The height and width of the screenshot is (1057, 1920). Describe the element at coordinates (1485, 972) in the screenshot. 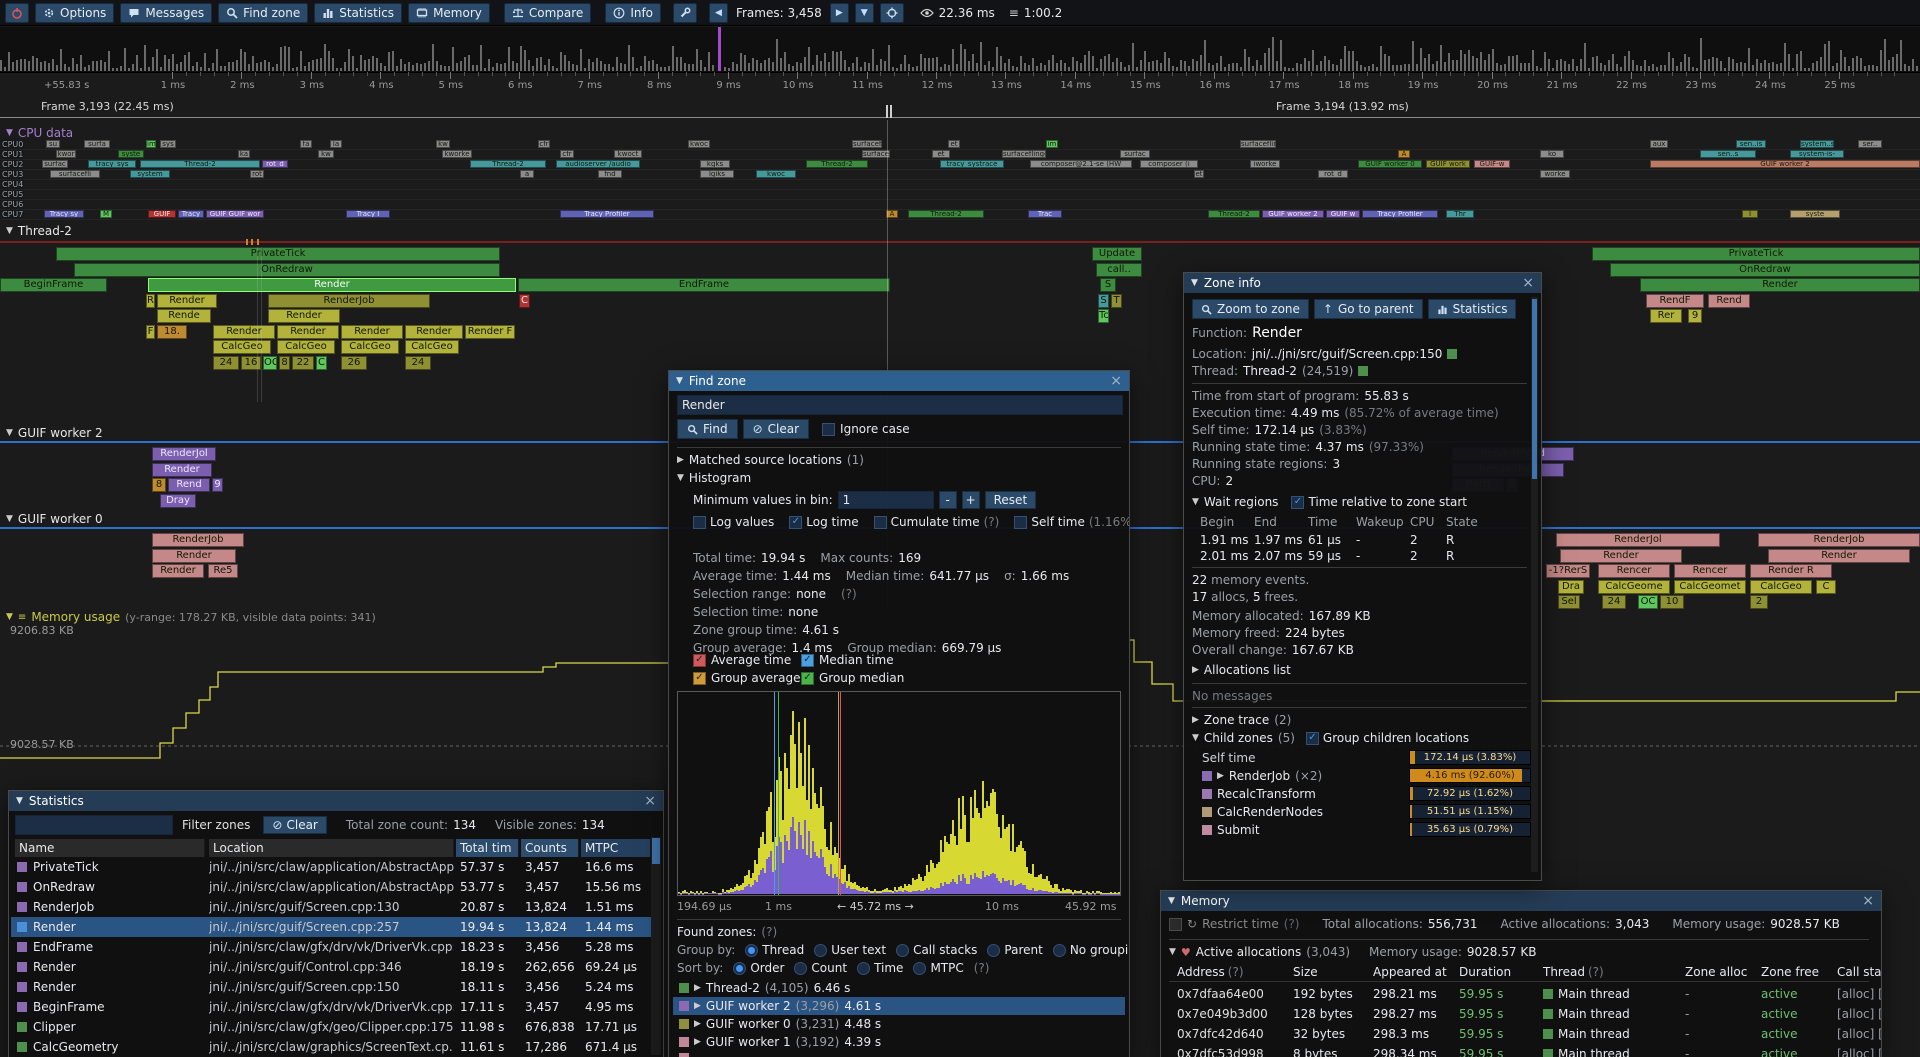

I see `memory-column-header: Duration` at that location.